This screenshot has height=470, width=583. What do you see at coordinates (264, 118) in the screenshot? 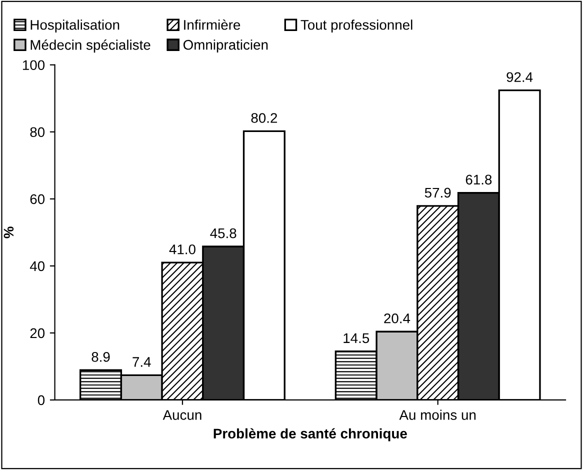
I see `data-label: 80.2` at bounding box center [264, 118].